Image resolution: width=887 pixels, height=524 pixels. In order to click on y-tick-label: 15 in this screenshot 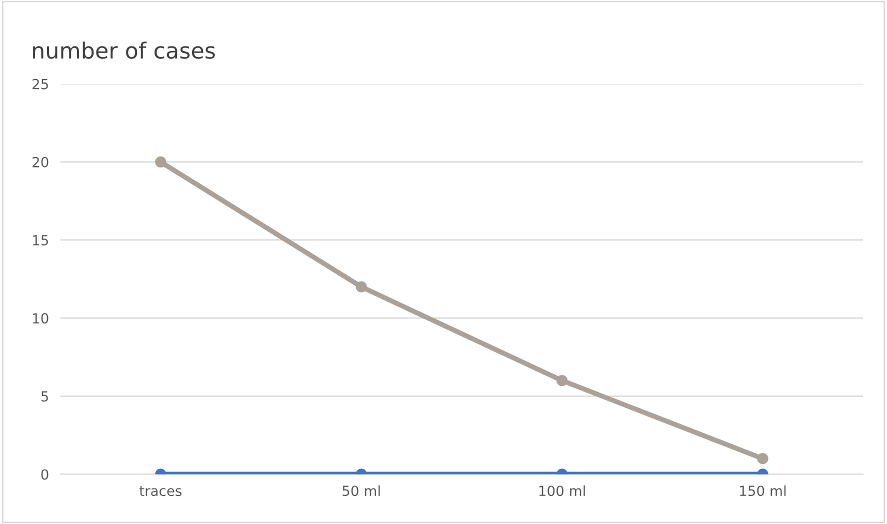, I will do `click(40, 240)`.